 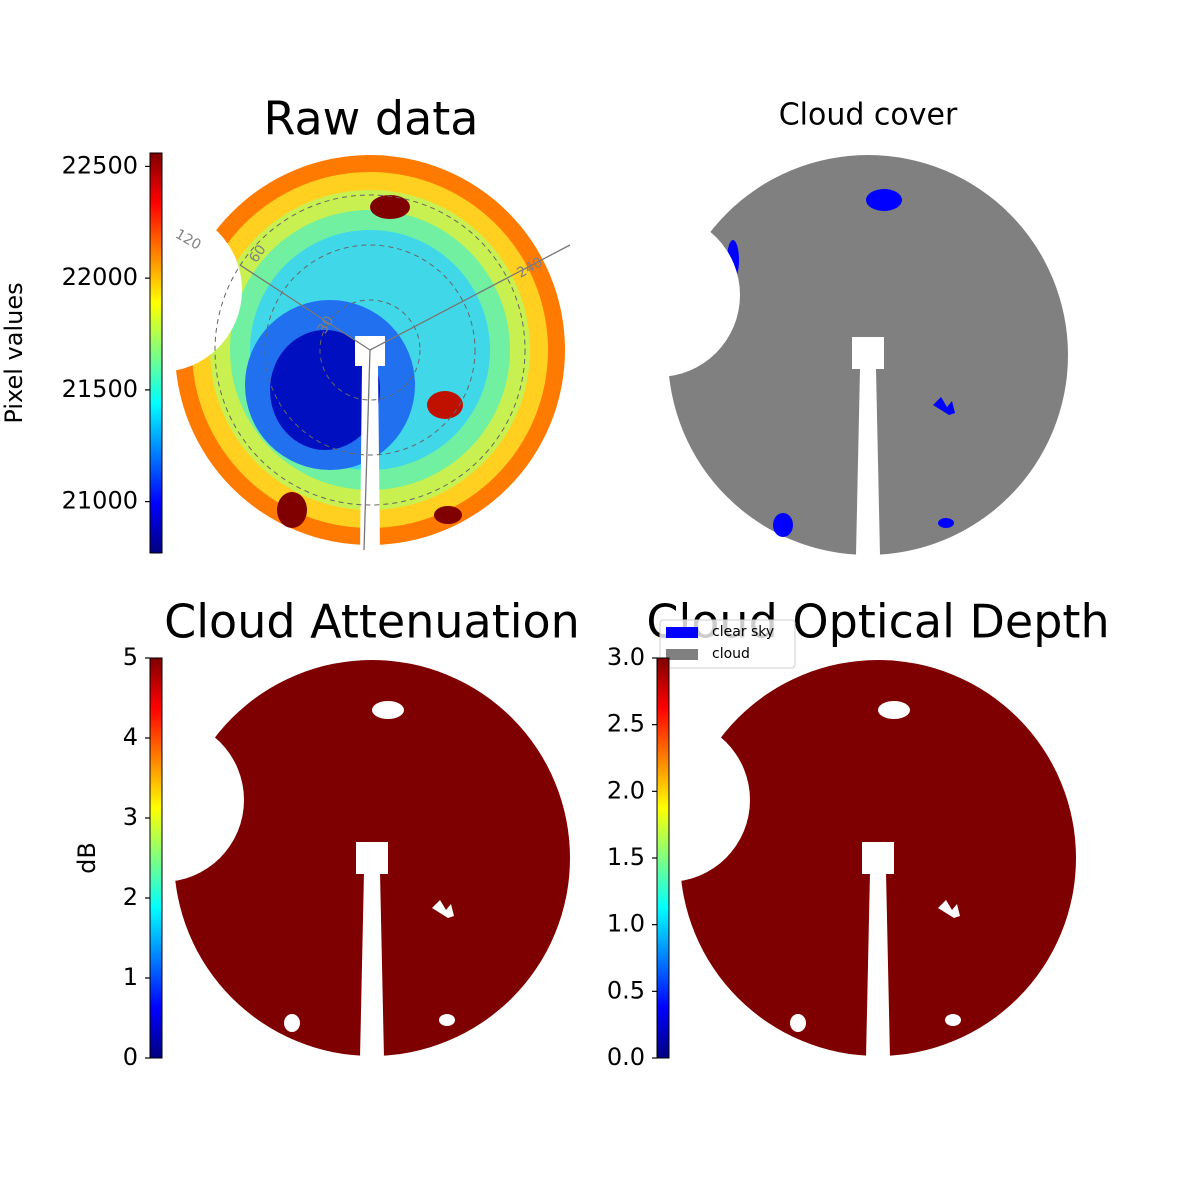 I want to click on panel-title: Cloud Attenuation, so click(x=372, y=622).